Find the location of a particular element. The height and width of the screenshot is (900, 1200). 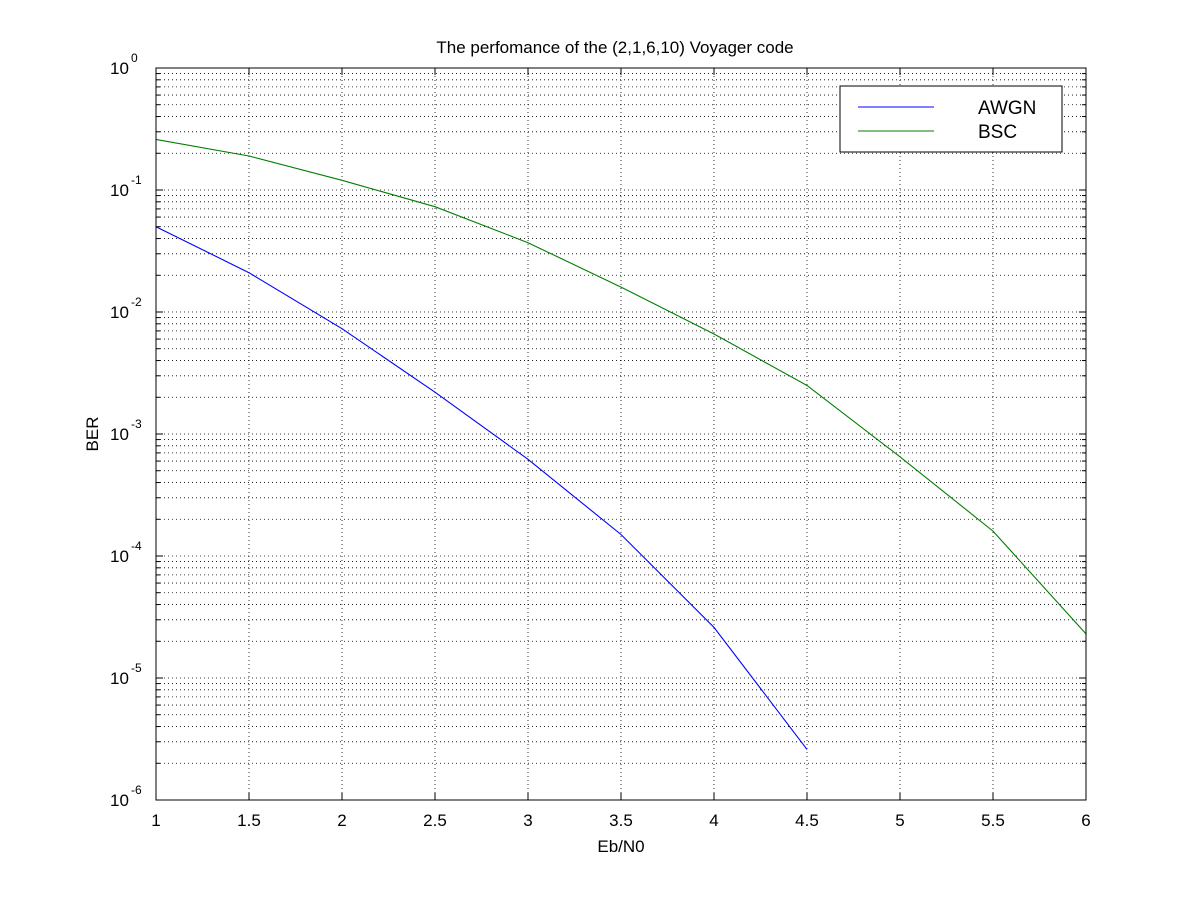

x-axis-label: Eb/N0 is located at coordinates (620, 846).